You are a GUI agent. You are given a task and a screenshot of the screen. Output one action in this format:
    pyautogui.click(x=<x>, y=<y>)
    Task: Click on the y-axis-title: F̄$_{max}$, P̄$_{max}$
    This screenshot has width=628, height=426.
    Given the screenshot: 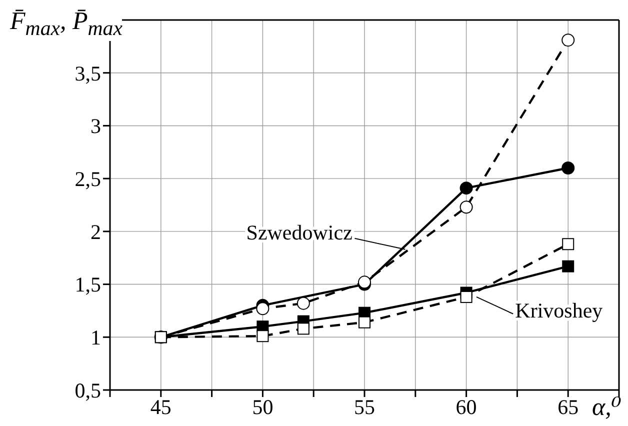 What is the action you would take?
    pyautogui.click(x=66, y=24)
    